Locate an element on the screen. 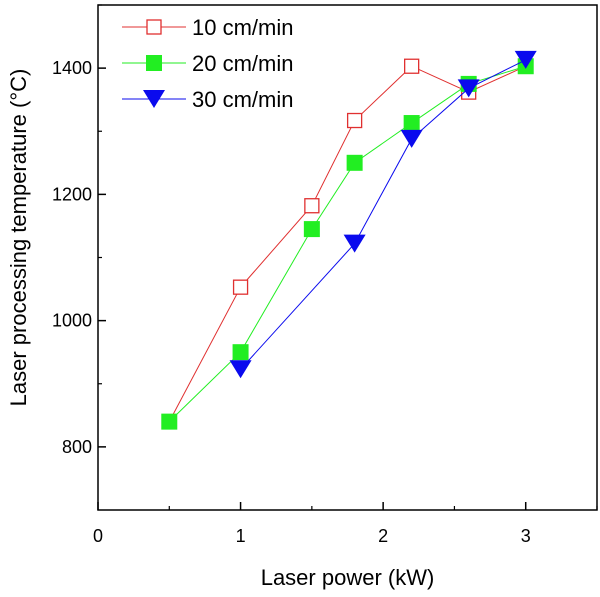 The image size is (600, 597). x-tick-label: 3 is located at coordinates (526, 536).